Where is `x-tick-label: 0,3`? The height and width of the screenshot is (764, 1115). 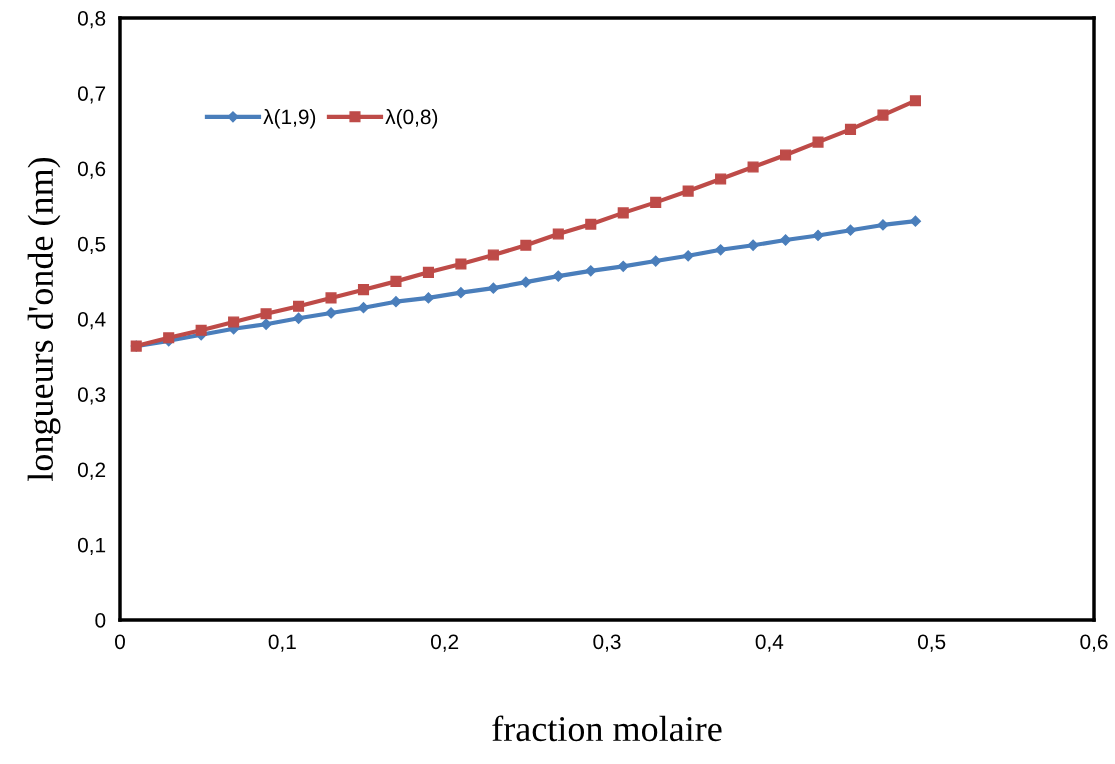
x-tick-label: 0,3 is located at coordinates (607, 643).